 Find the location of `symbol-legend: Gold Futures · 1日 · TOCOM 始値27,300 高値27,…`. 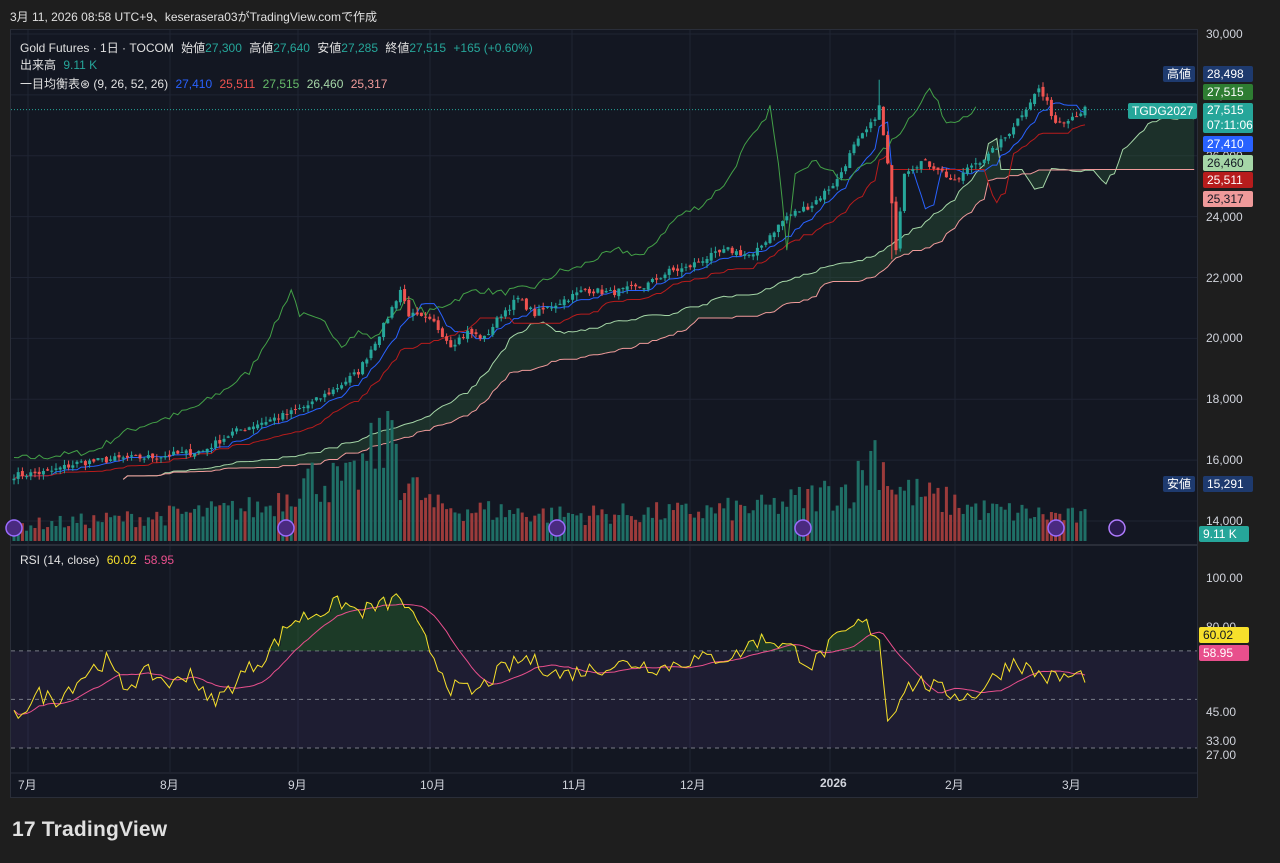

symbol-legend: Gold Futures · 1日 · TOCOM 始値27,300 高値27,… is located at coordinates (278, 47).